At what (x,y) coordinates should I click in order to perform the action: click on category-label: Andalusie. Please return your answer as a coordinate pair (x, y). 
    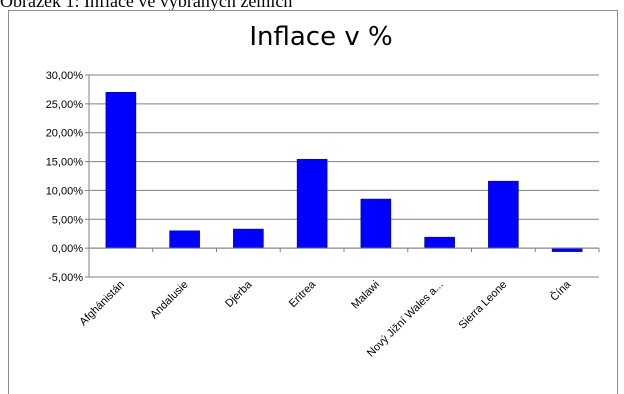
    Looking at the image, I should click on (169, 300).